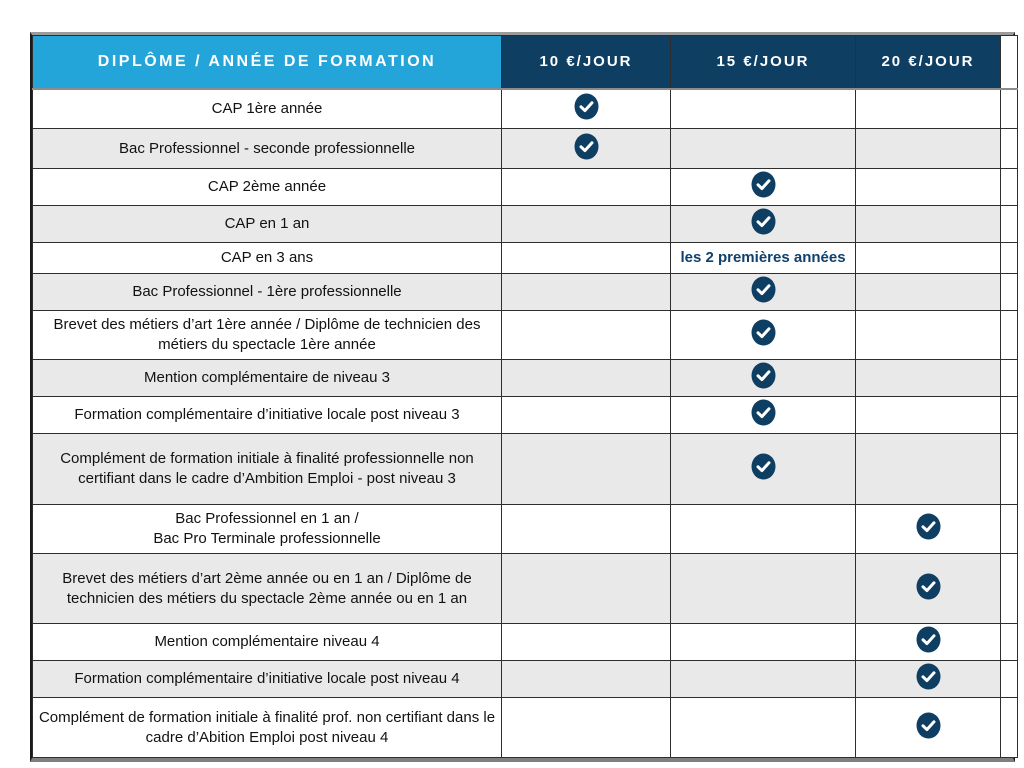 This screenshot has height=768, width=1024. What do you see at coordinates (267, 108) in the screenshot?
I see `row-label: CAP 1ère année` at bounding box center [267, 108].